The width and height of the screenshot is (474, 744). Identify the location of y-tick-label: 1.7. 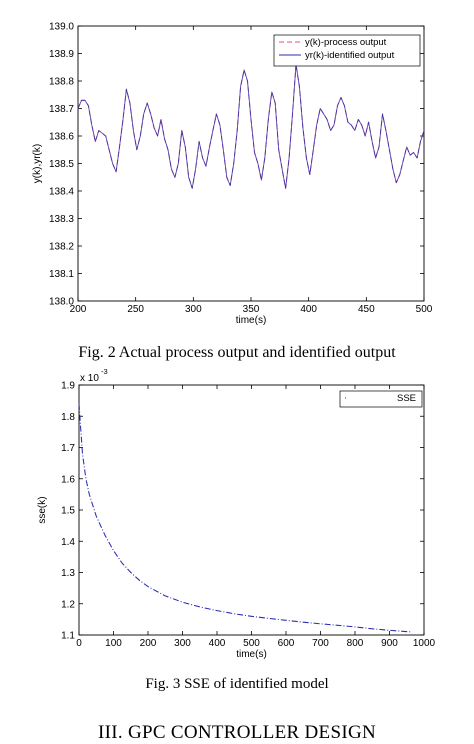
(68, 448).